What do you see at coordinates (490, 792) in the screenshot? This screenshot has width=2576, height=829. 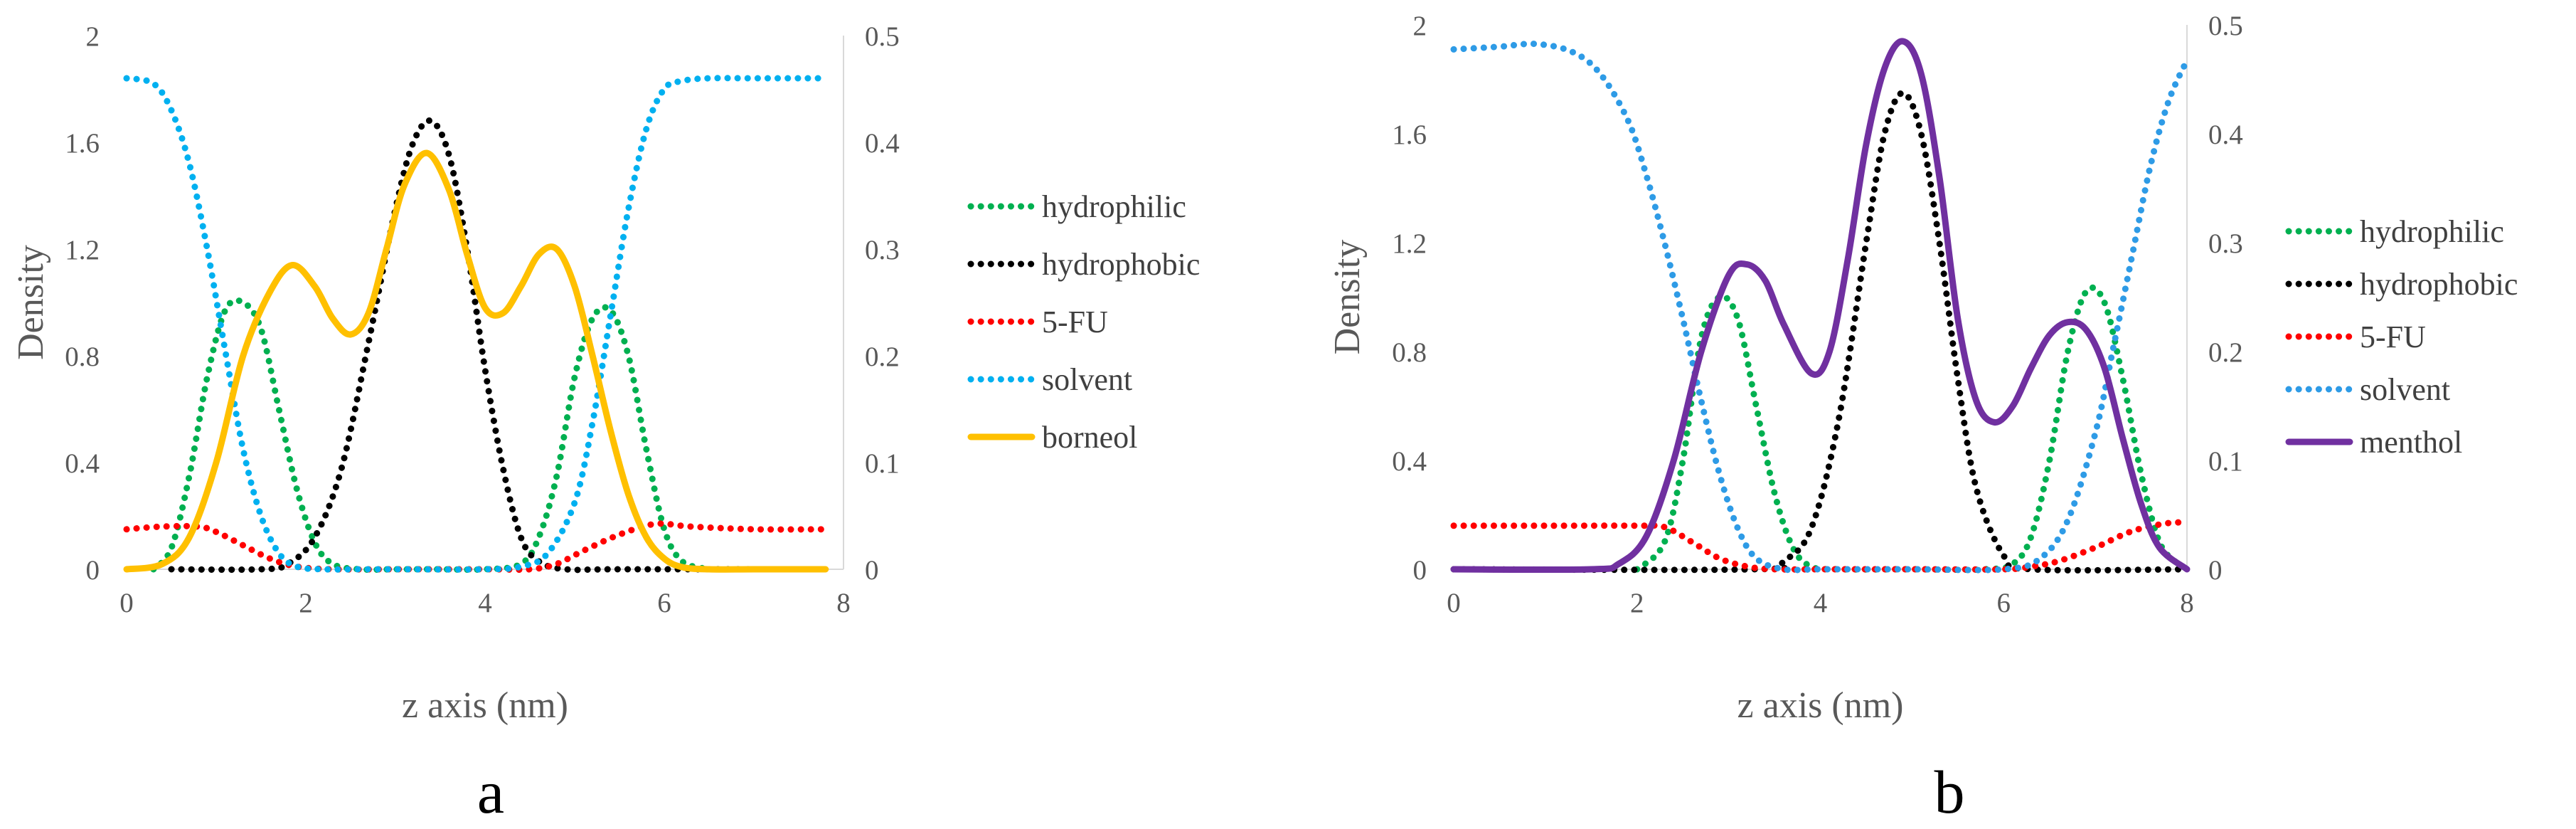 I see `panel-label: a` at bounding box center [490, 792].